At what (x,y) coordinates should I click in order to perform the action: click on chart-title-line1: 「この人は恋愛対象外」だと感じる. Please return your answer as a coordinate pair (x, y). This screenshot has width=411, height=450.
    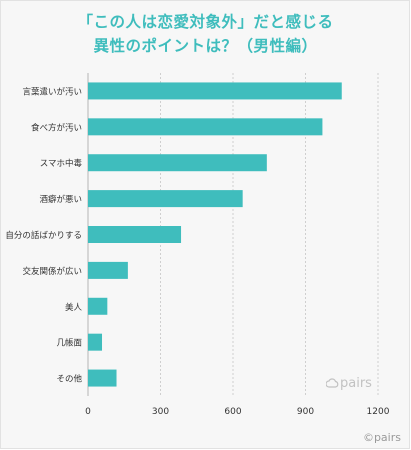
    Looking at the image, I should click on (205, 22).